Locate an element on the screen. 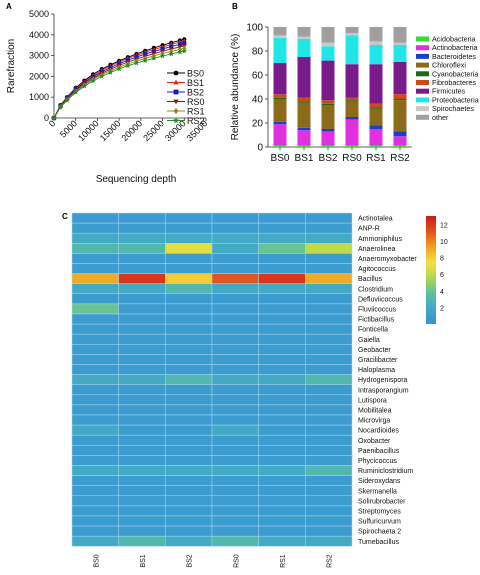 The image size is (480, 575). row-label: Tumebacillus is located at coordinates (378, 542).